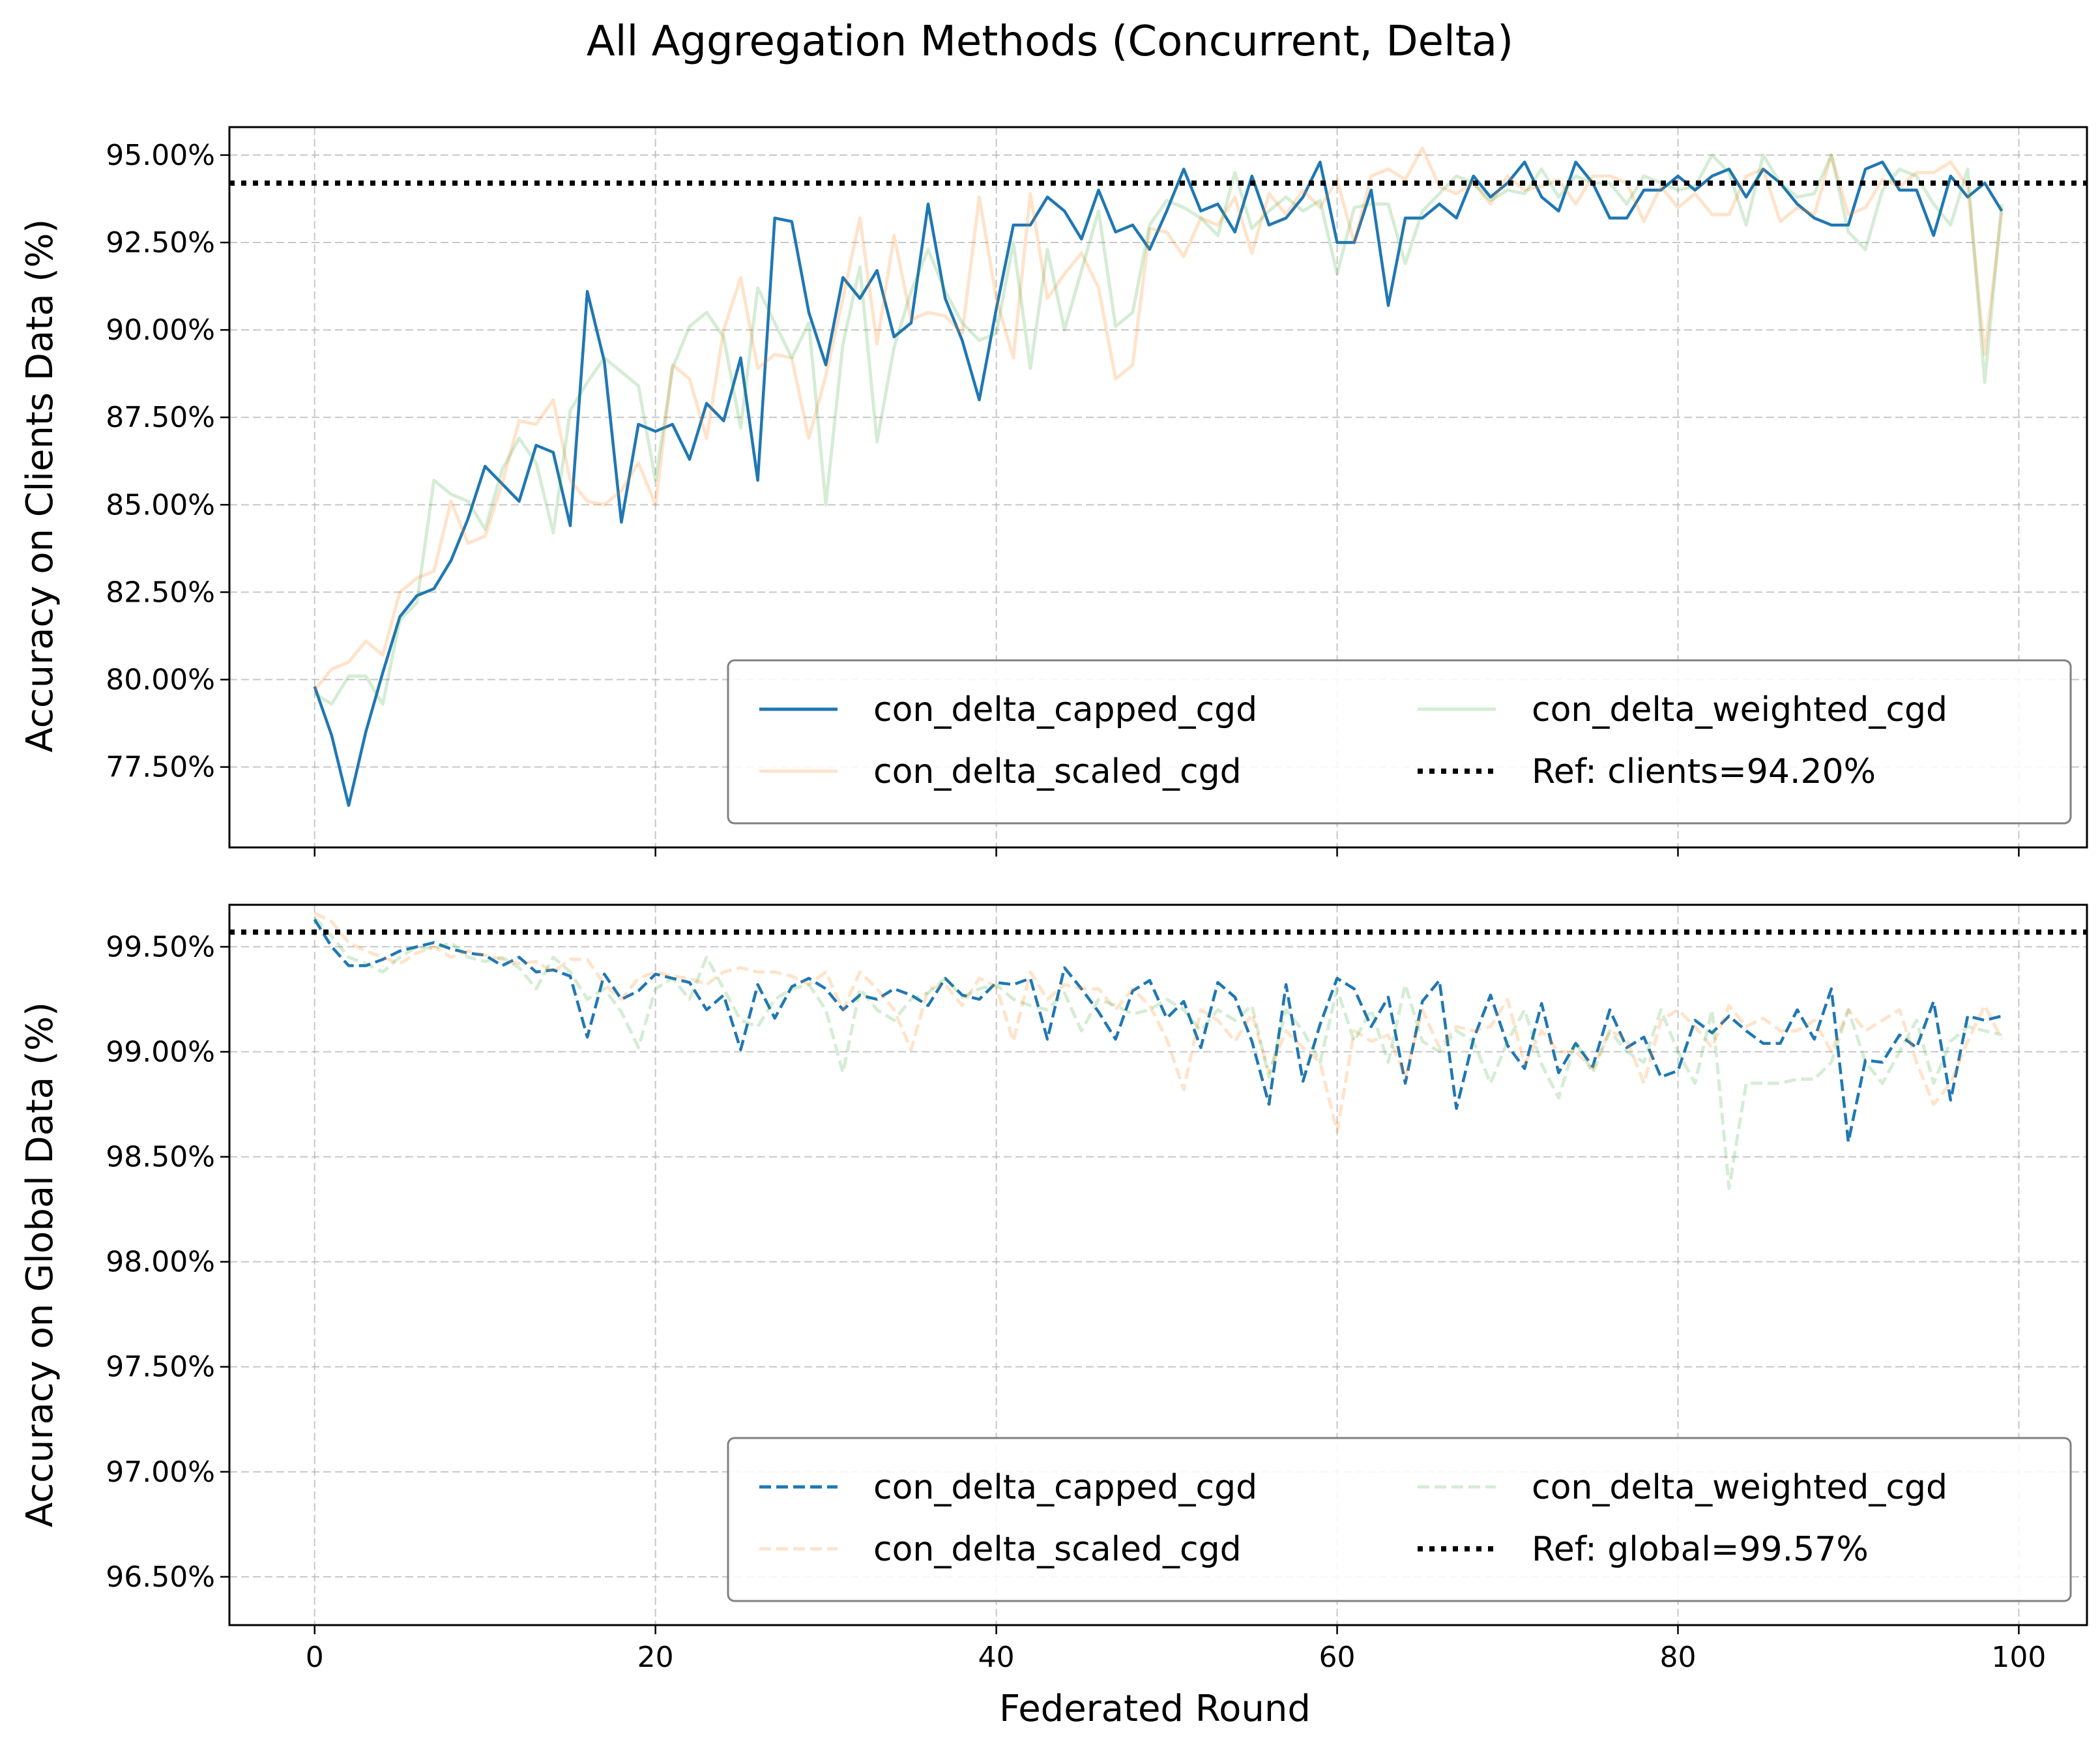 This screenshot has width=2100, height=1747. Describe the element at coordinates (160, 331) in the screenshot. I see `top-y-tick-label: 90.00%` at that location.